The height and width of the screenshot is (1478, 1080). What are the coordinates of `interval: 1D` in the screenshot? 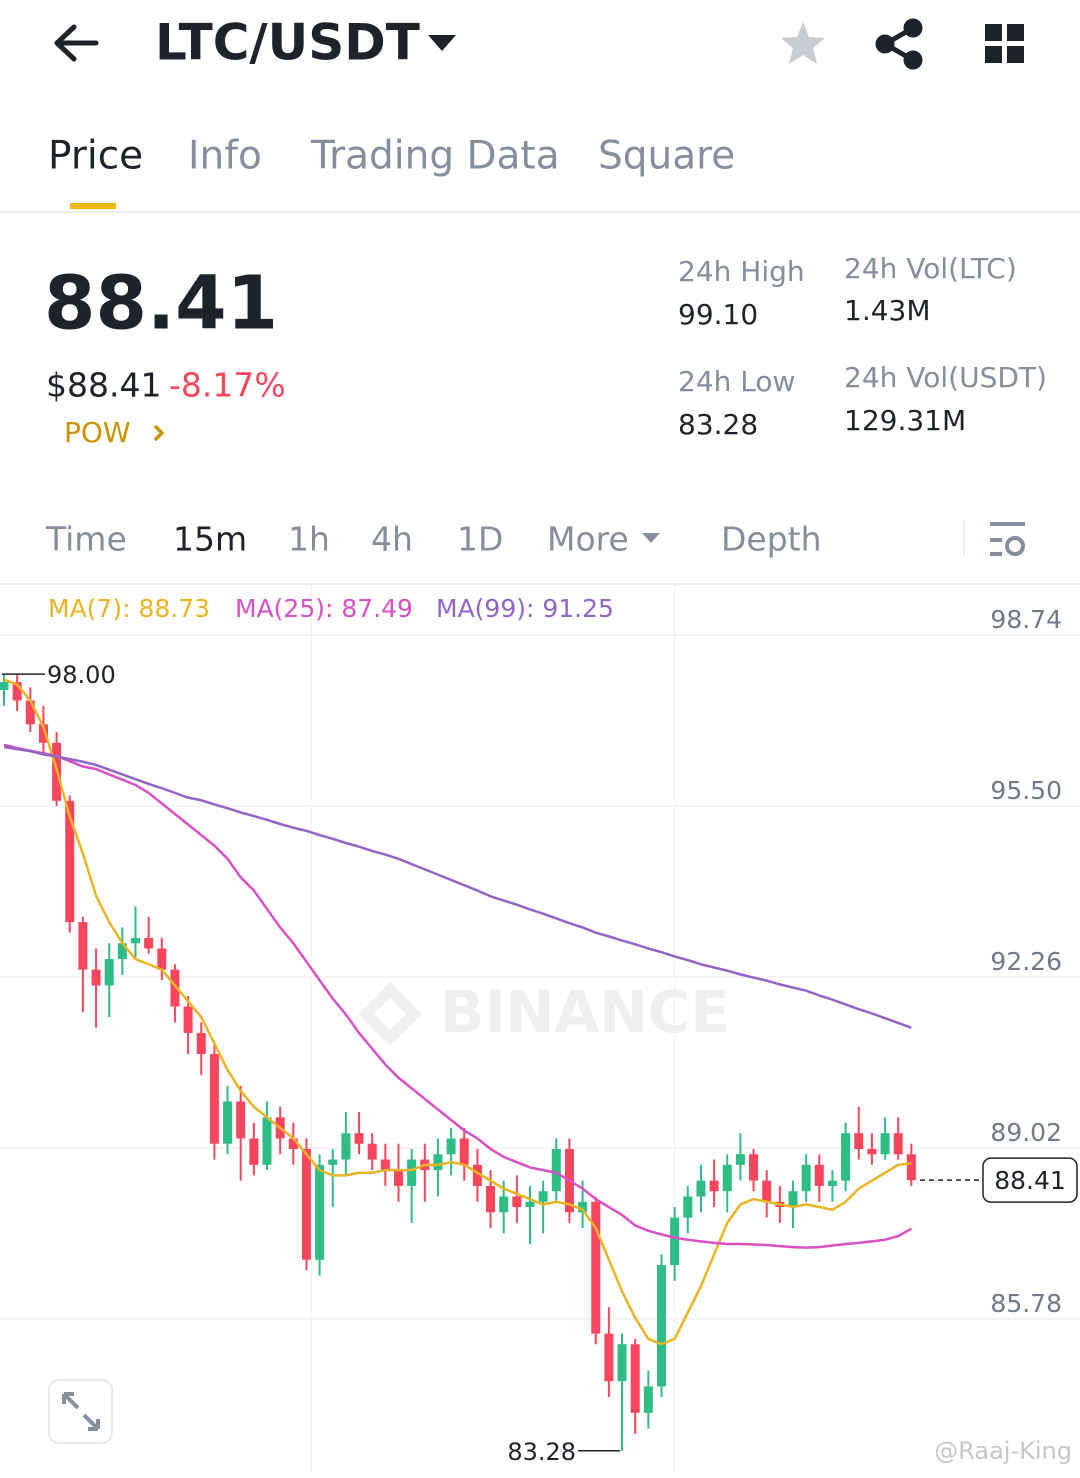 It's located at (480, 539).